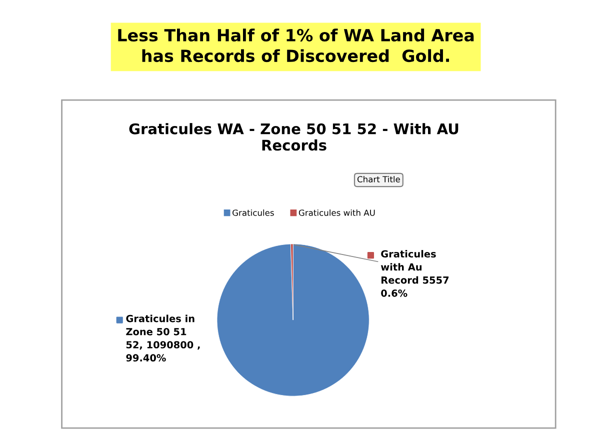 Image resolution: width=600 pixels, height=439 pixels. What do you see at coordinates (293, 320) in the screenshot?
I see `pie-slice` at bounding box center [293, 320].